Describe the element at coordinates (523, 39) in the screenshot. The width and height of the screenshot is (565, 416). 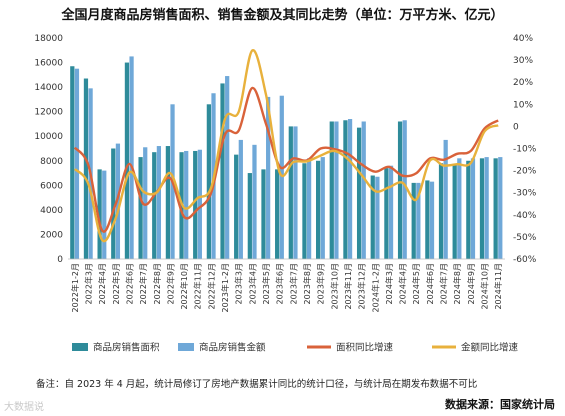
I see `right-axis-tick-10: 40%` at that location.